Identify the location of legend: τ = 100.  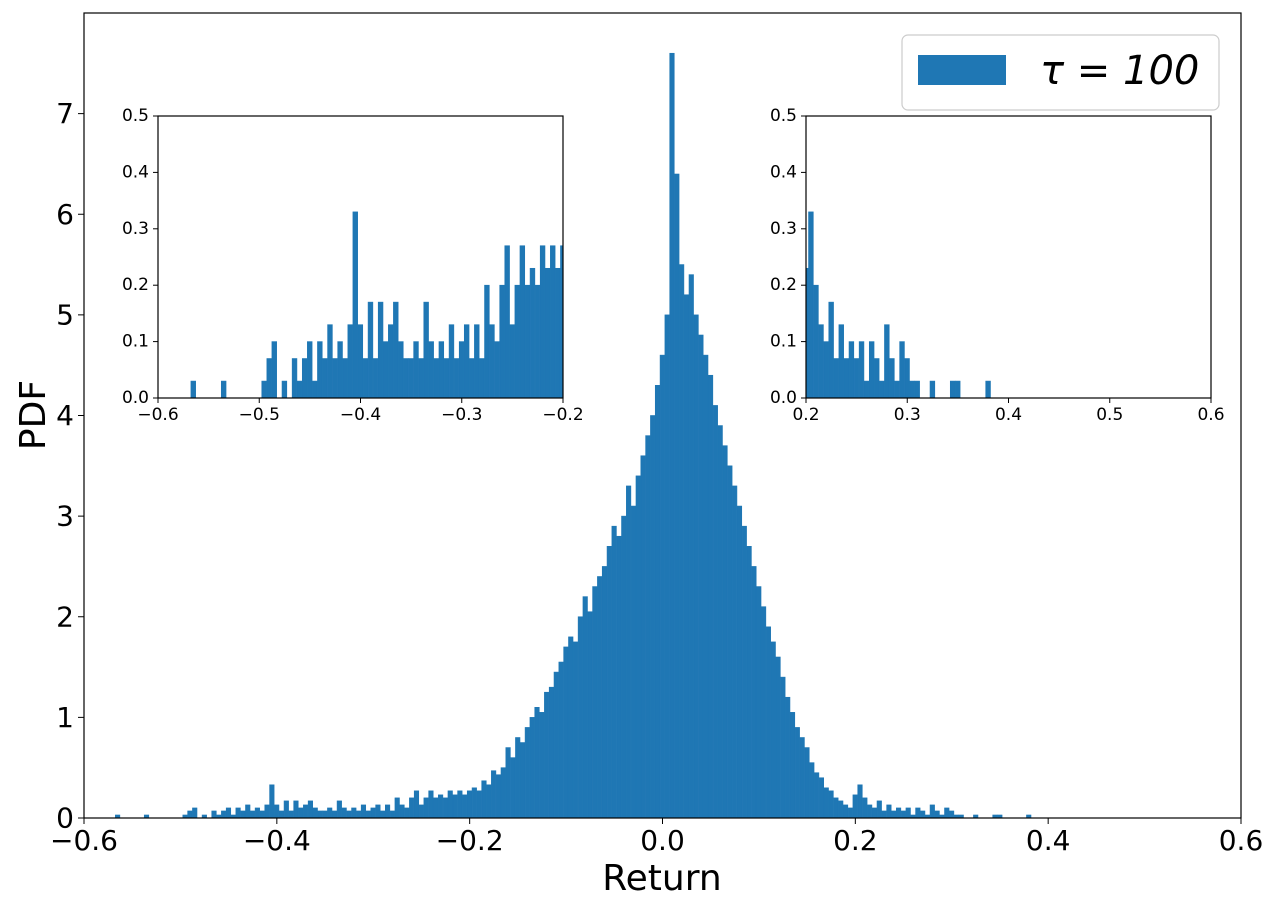
(1060, 72).